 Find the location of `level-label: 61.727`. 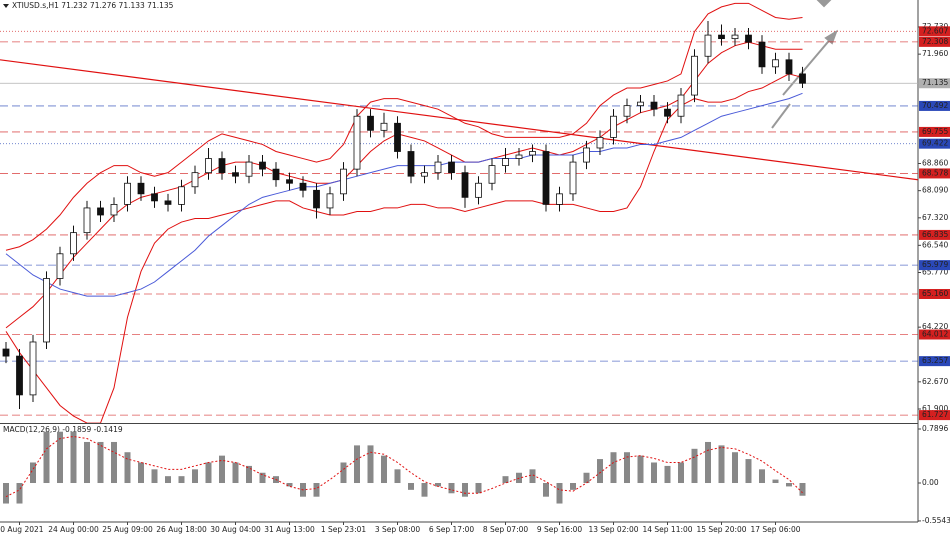

level-label: 61.727 is located at coordinates (935, 414).